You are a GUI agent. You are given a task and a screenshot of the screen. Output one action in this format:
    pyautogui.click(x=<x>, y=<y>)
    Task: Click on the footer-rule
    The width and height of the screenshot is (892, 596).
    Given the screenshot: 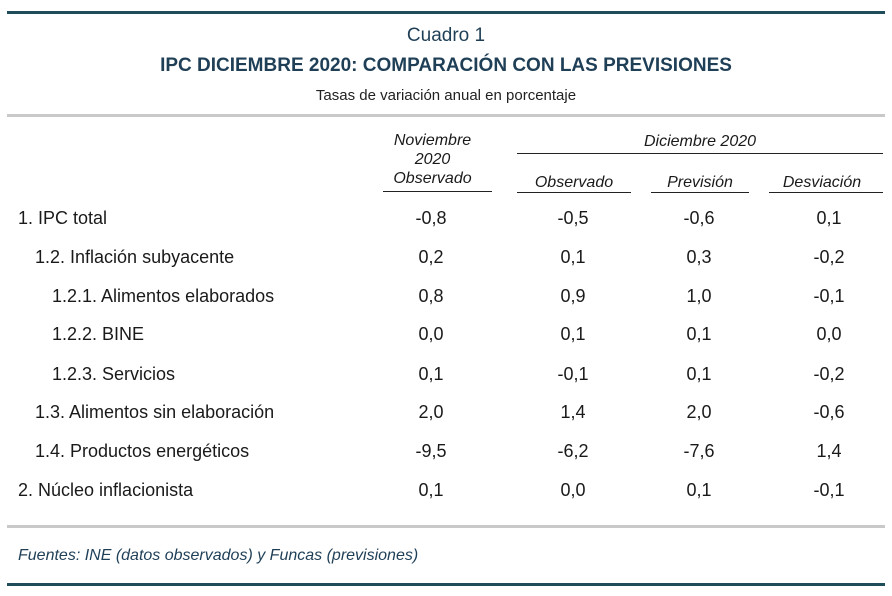 What is the action you would take?
    pyautogui.click(x=446, y=526)
    